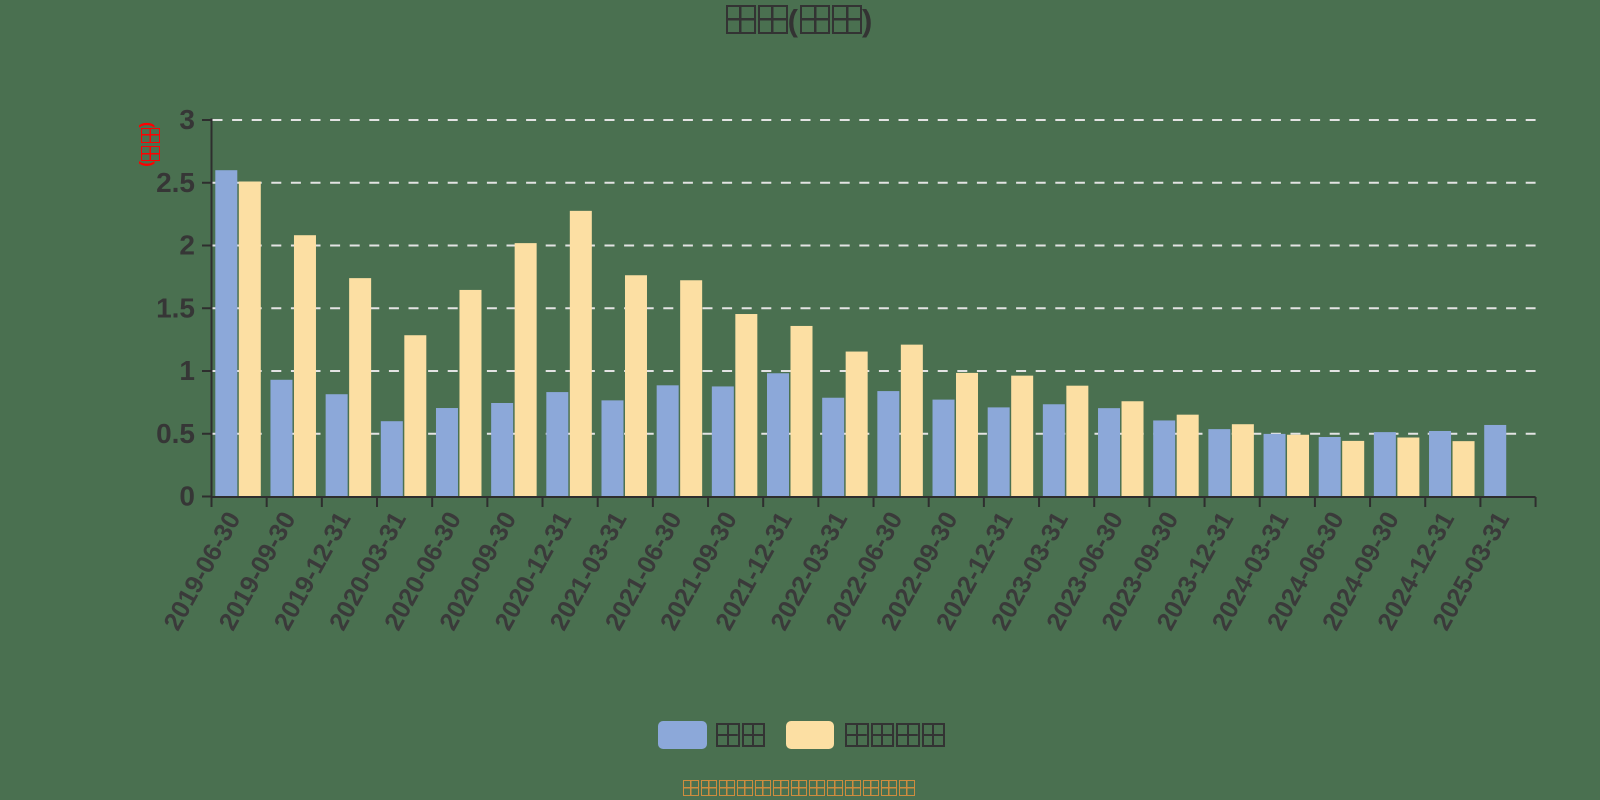 The height and width of the screenshot is (800, 1600). I want to click on svg-text: 0.5, so click(175, 433).